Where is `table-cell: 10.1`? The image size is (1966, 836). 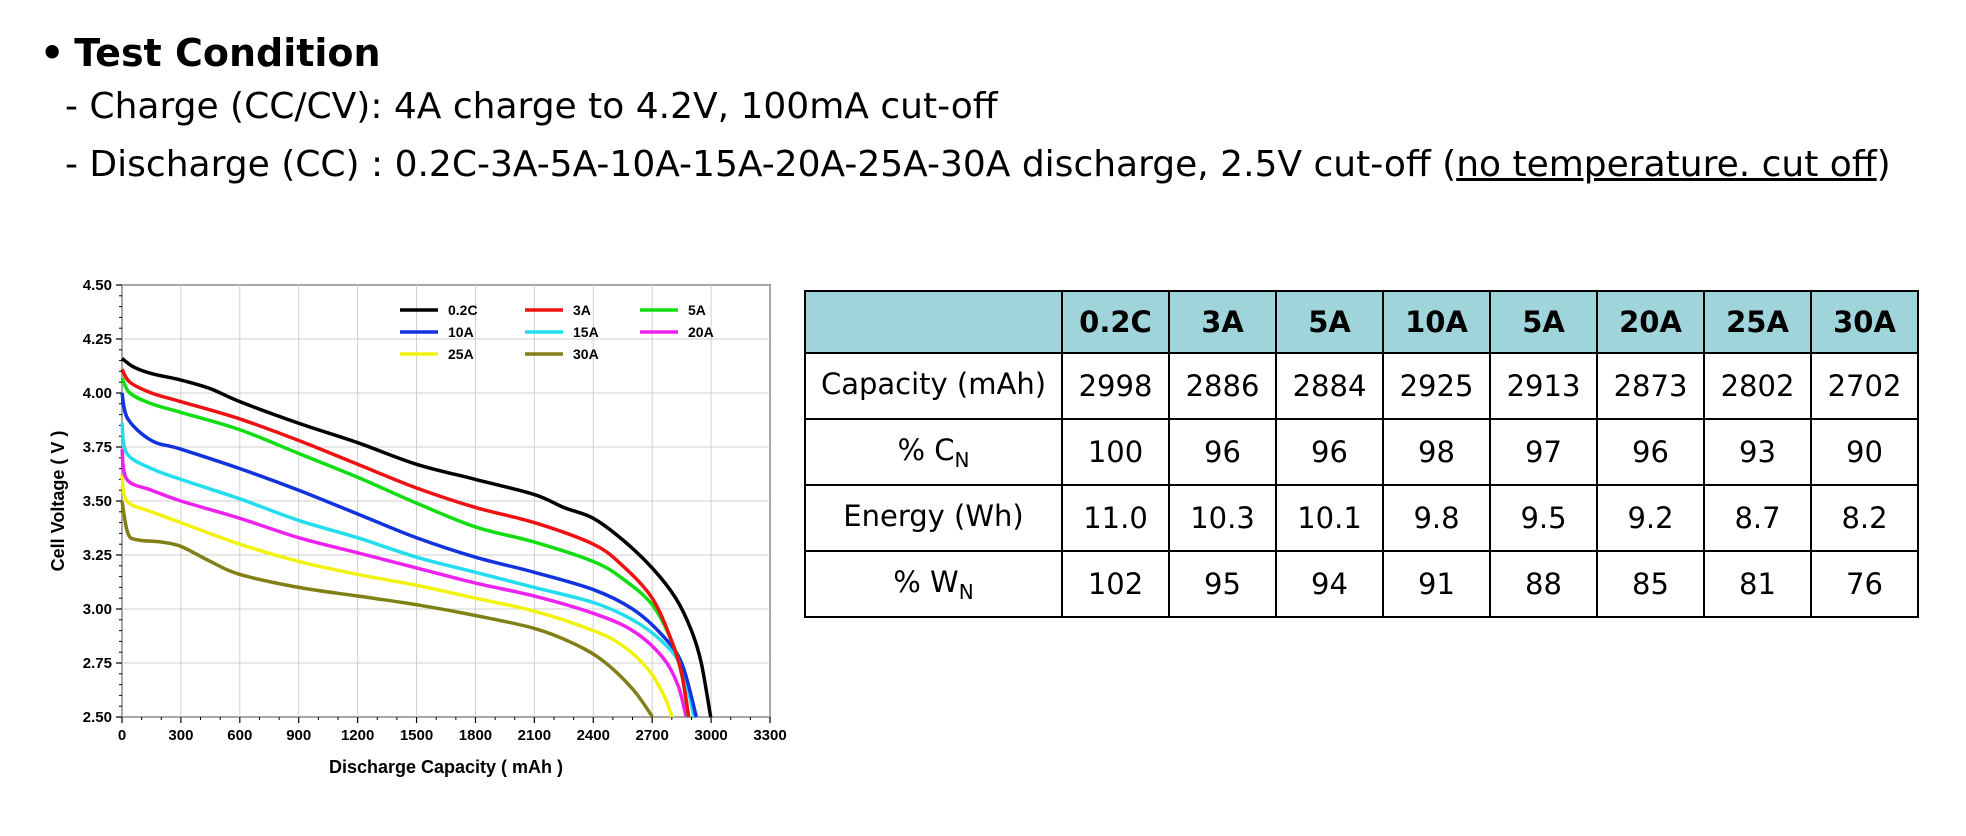
table-cell: 10.1 is located at coordinates (1329, 518).